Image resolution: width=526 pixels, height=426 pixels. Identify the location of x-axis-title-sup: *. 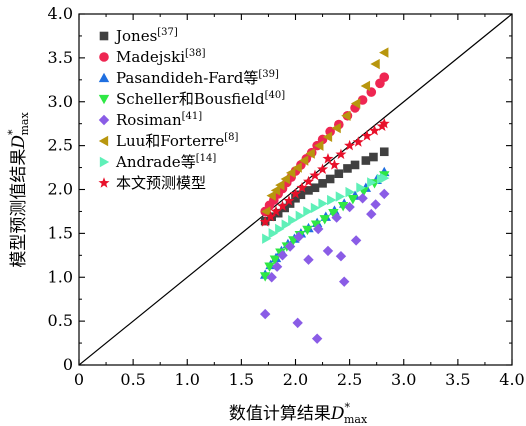
(347, 407).